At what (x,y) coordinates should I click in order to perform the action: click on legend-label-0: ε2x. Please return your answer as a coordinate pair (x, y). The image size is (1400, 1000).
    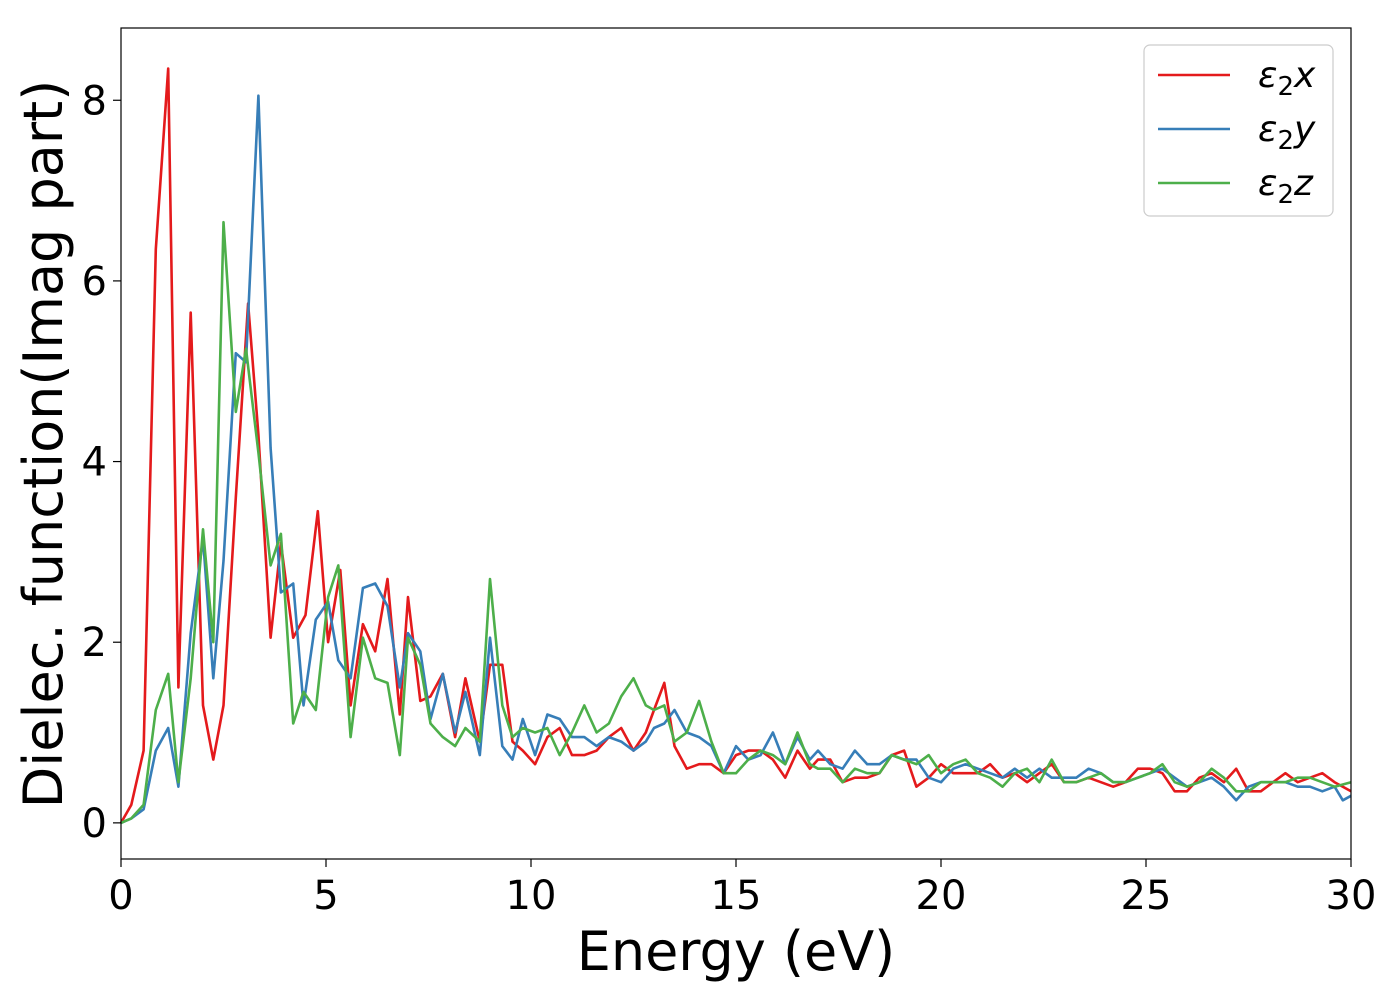
    Looking at the image, I should click on (1287, 78).